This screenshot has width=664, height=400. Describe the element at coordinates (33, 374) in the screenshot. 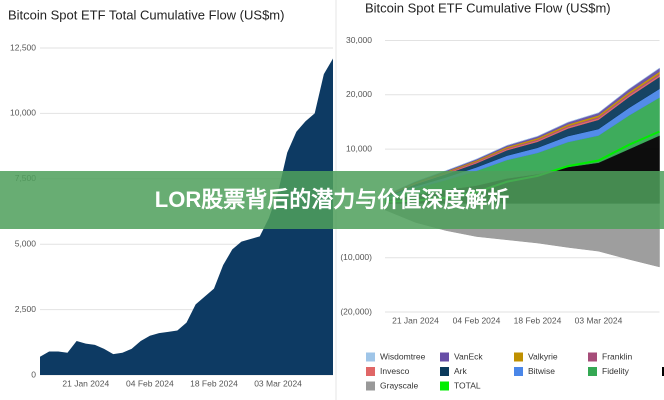

I see `y-tick-label: 0` at that location.